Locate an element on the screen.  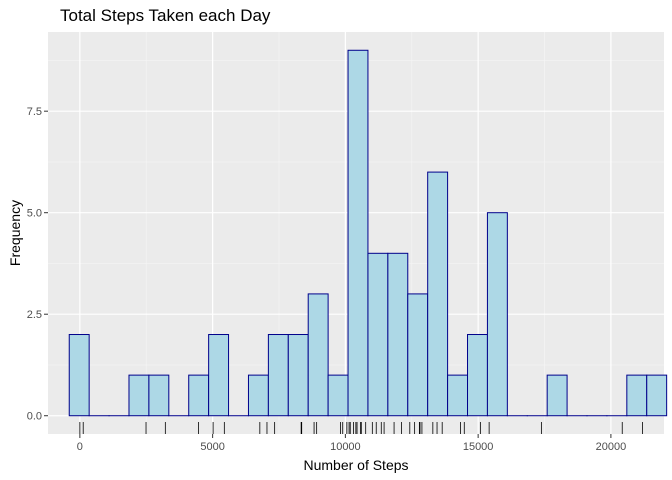
y-axis-title: Frequency is located at coordinates (15, 233).